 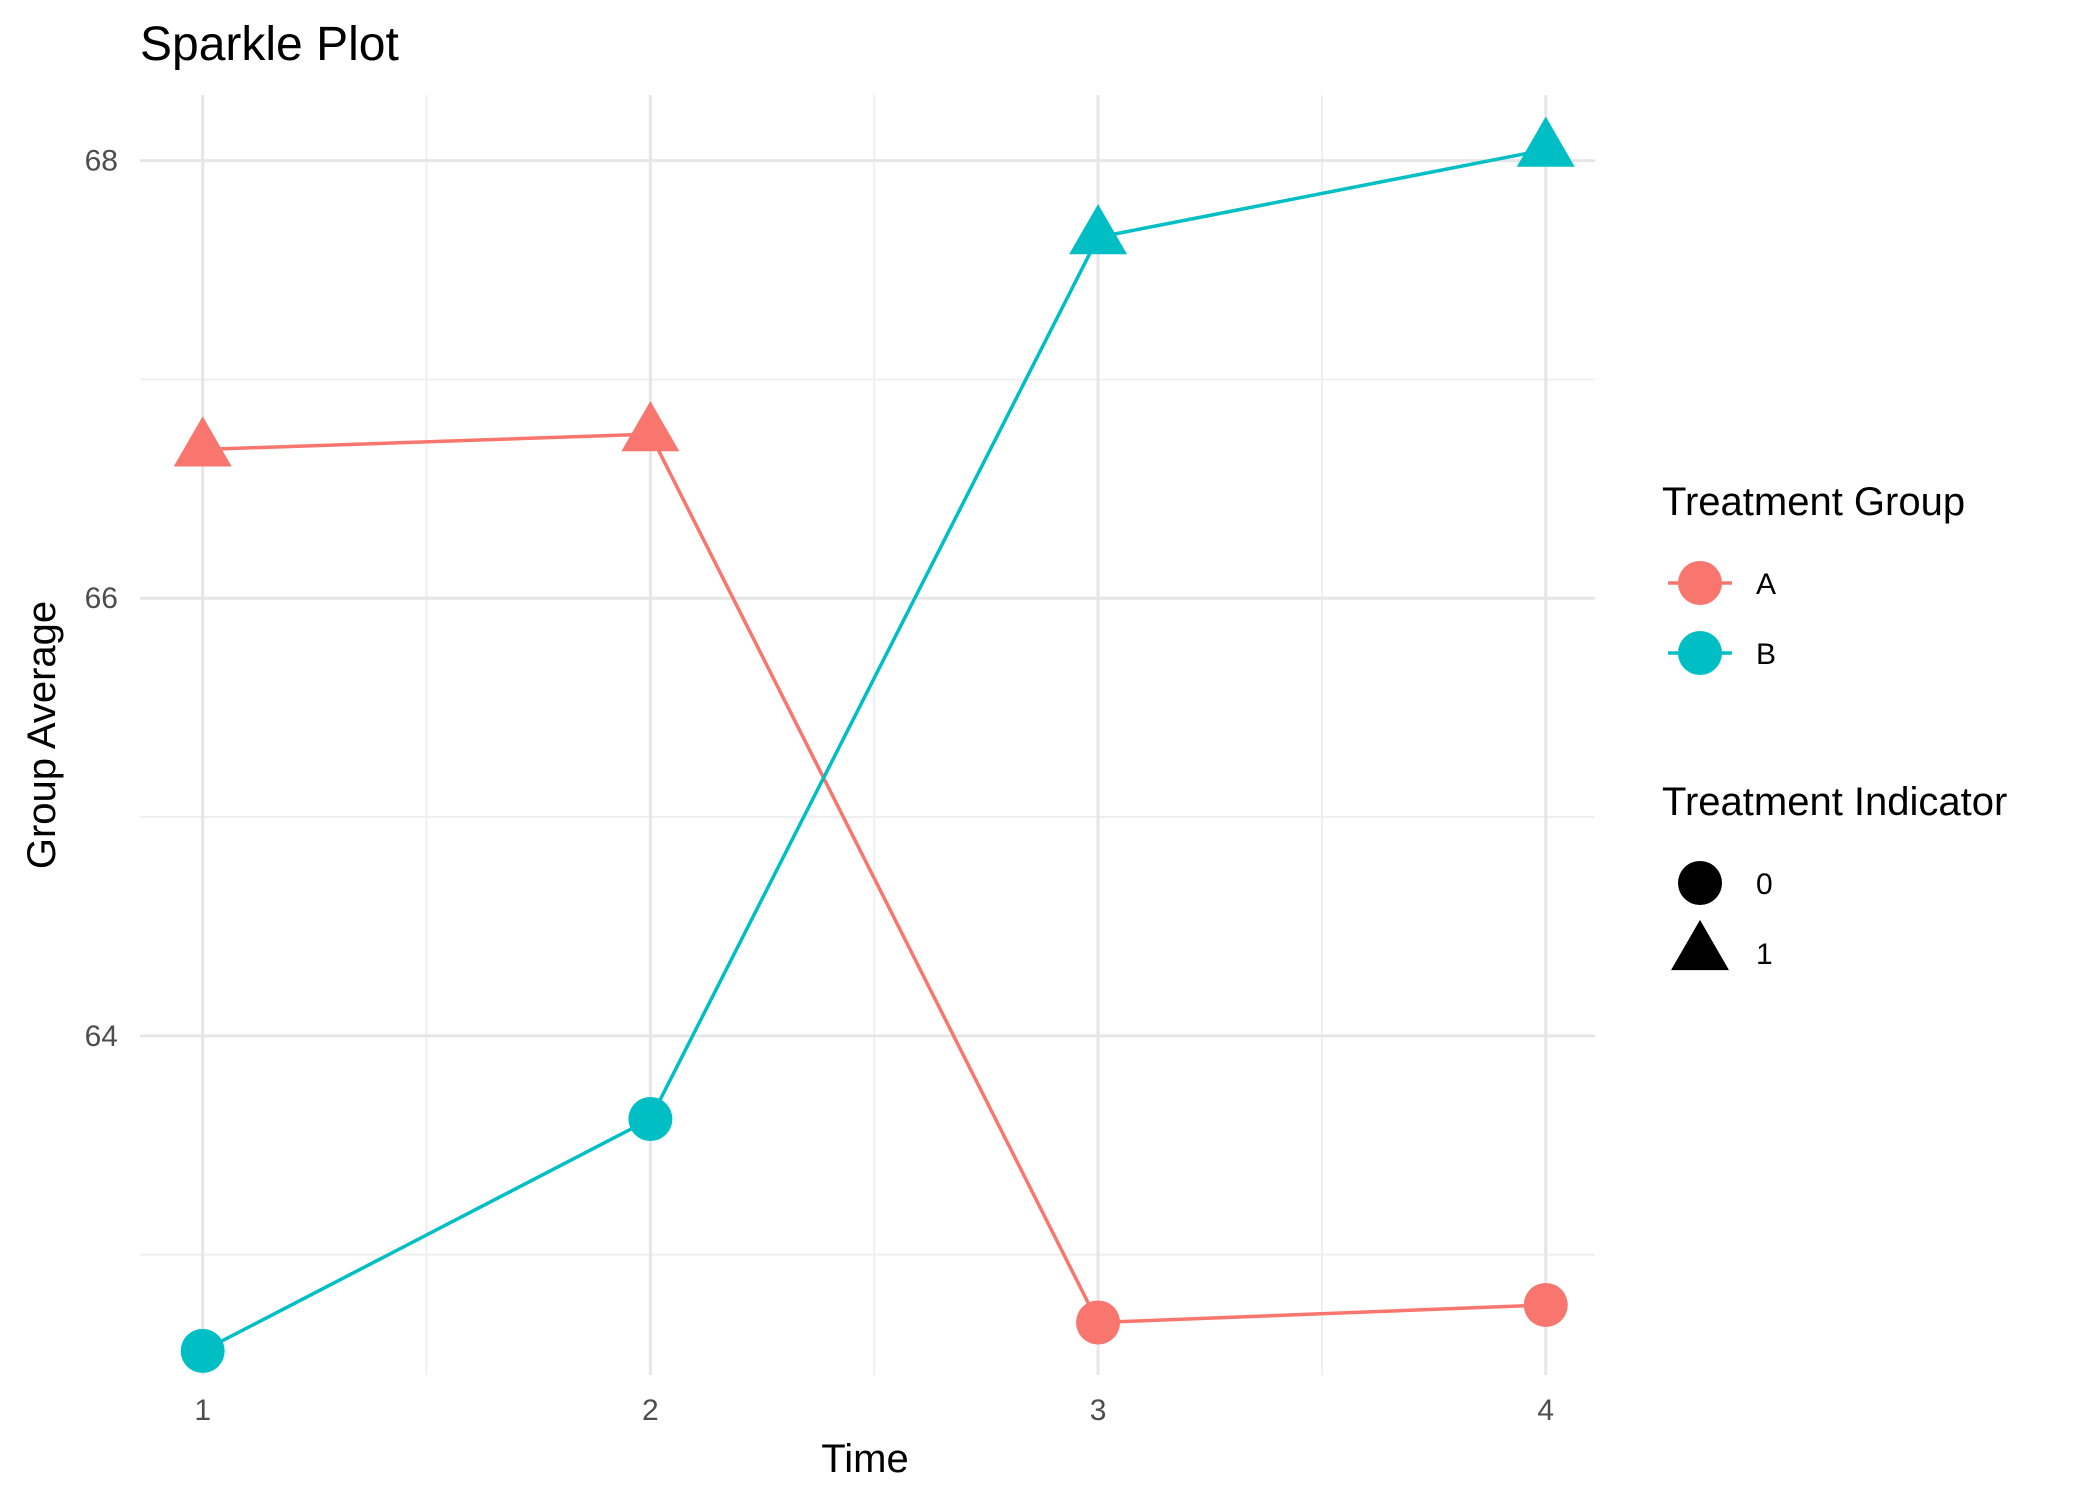 I want to click on legend-item-label: 0, so click(x=1764, y=884).